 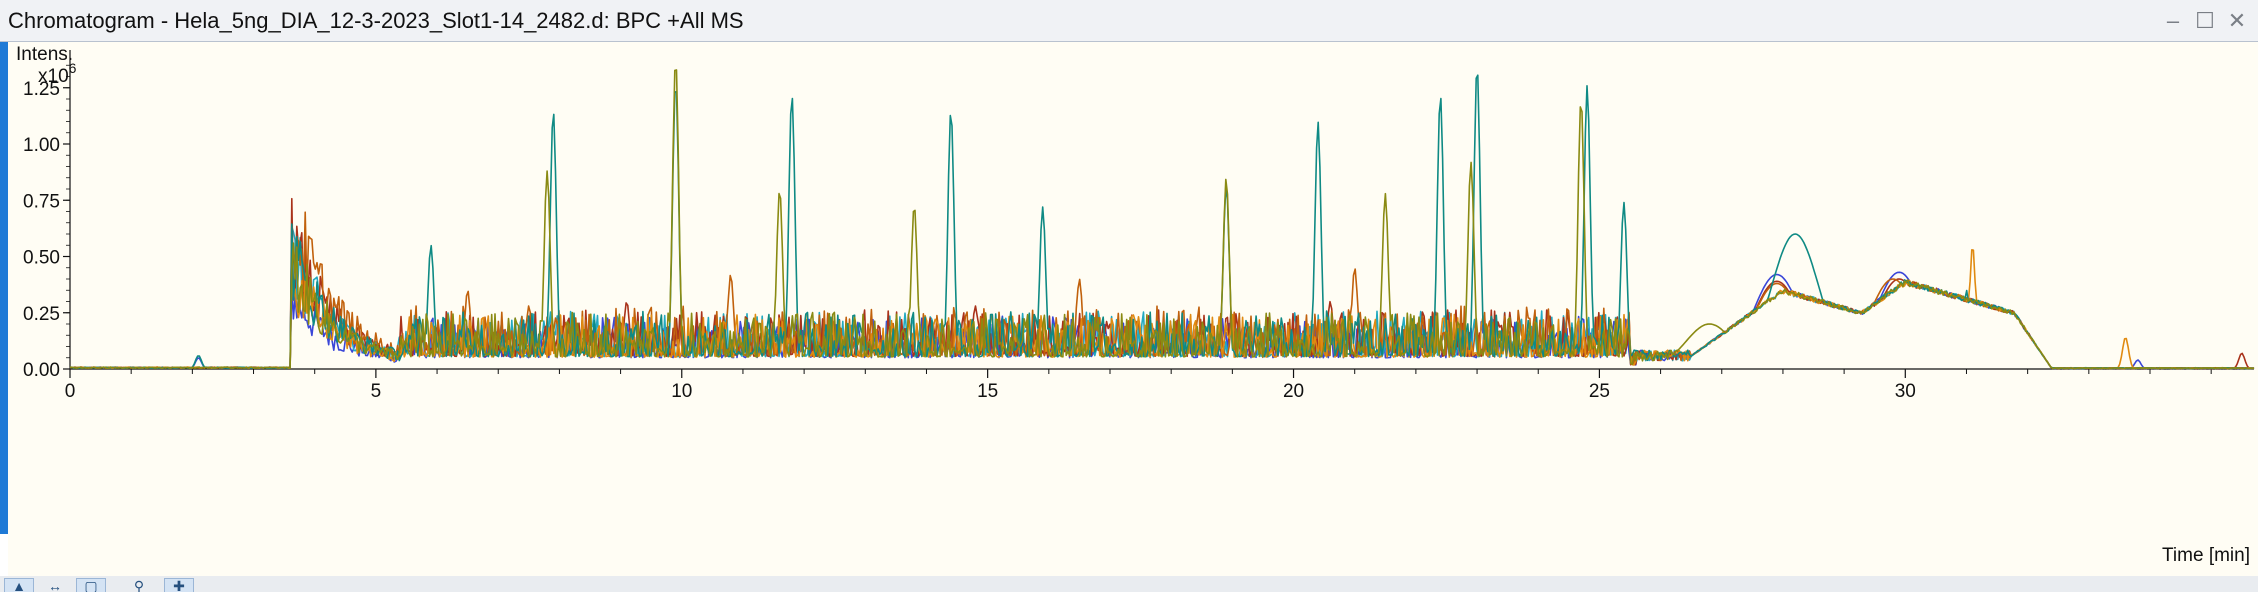 I want to click on y-tick-label: 0.25, so click(x=41, y=314).